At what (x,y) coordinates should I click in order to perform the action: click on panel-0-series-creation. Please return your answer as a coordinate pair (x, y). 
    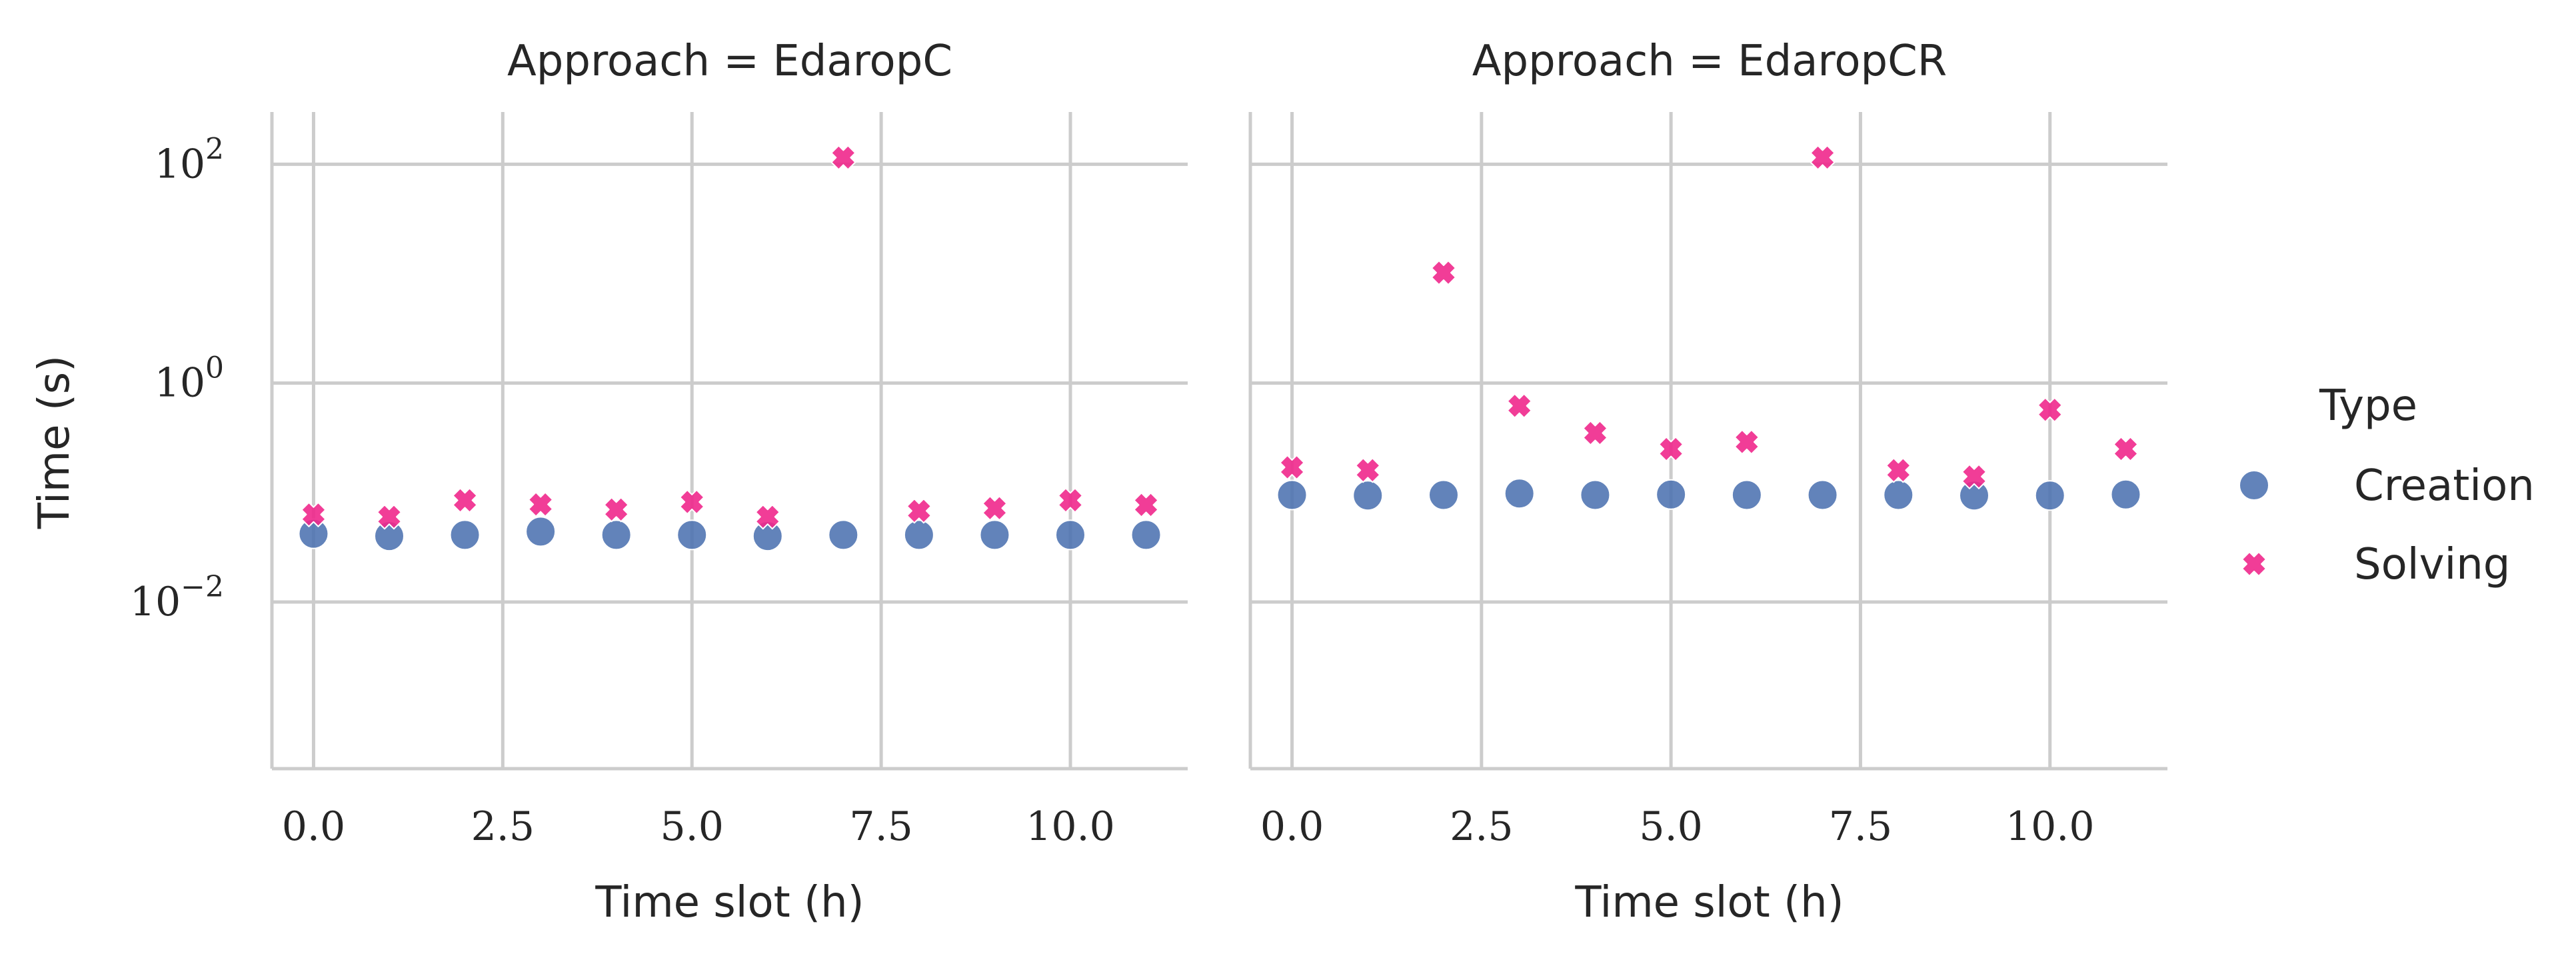
    Looking at the image, I should click on (730, 534).